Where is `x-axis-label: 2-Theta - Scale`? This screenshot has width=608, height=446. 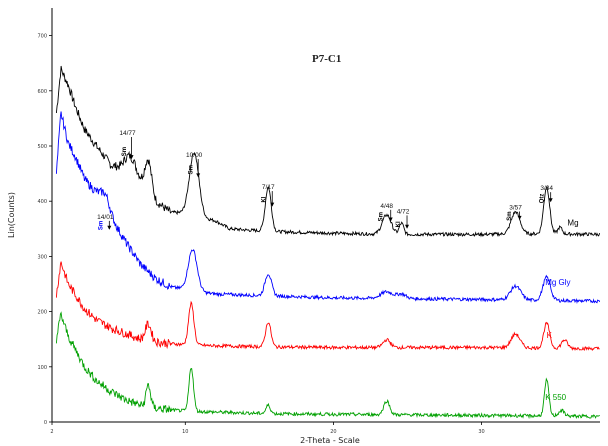 x-axis-label: 2-Theta - Scale is located at coordinates (330, 440).